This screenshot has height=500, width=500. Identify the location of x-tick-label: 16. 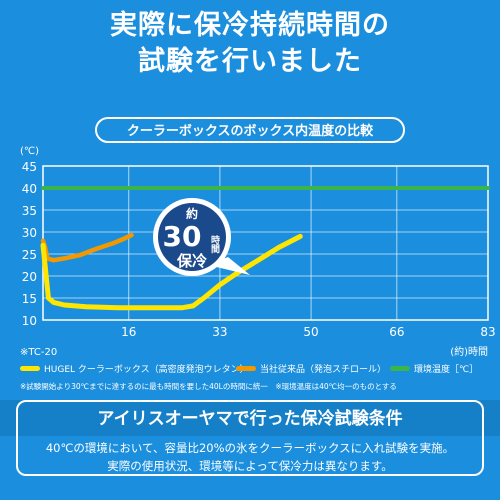
(128, 332).